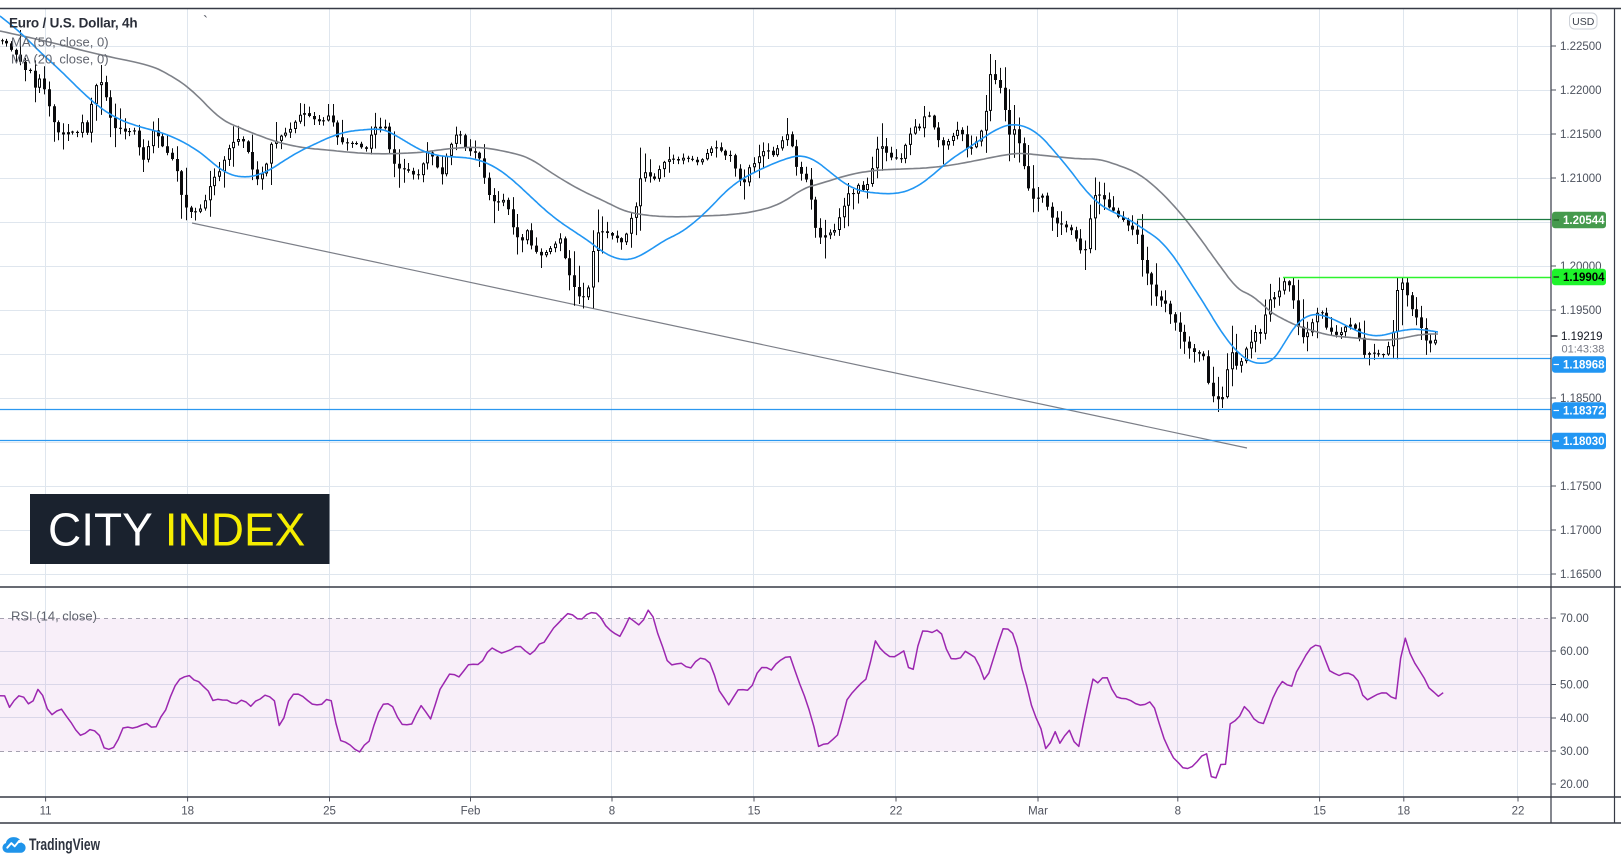 This screenshot has width=1621, height=862. I want to click on svg-text: 50.00, so click(1574, 686).